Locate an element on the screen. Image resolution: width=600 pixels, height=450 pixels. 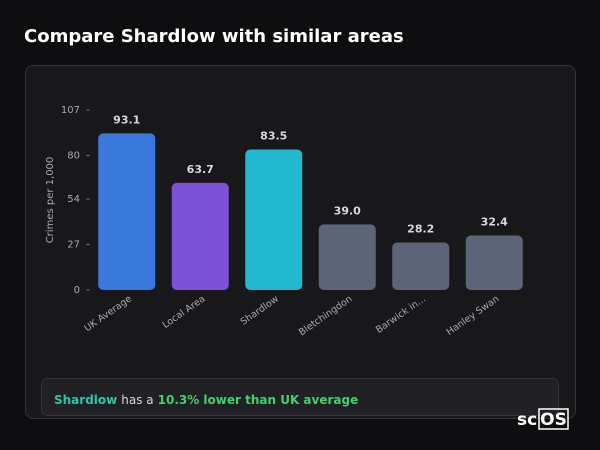
y-tick-label: 107 is located at coordinates (70, 110).